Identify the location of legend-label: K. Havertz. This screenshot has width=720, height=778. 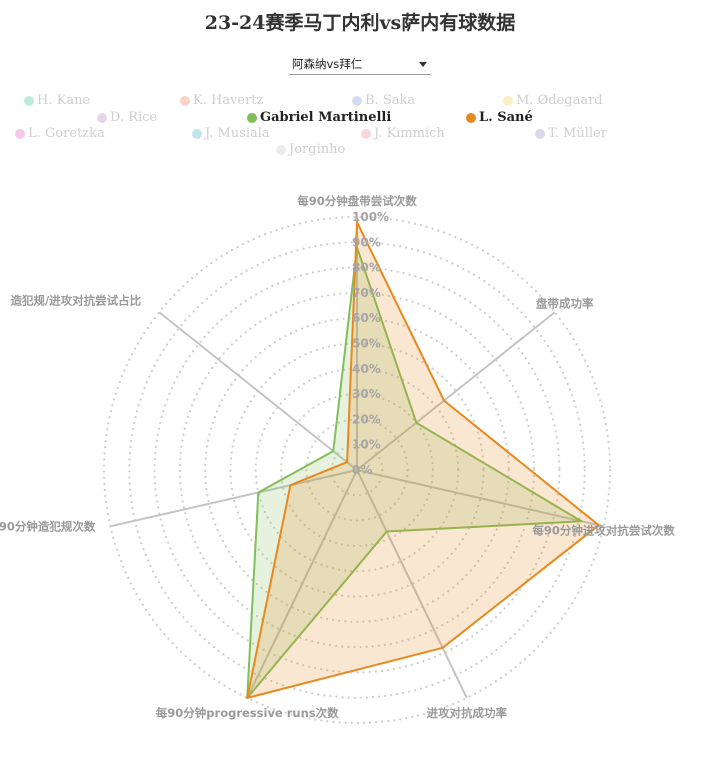
(228, 100).